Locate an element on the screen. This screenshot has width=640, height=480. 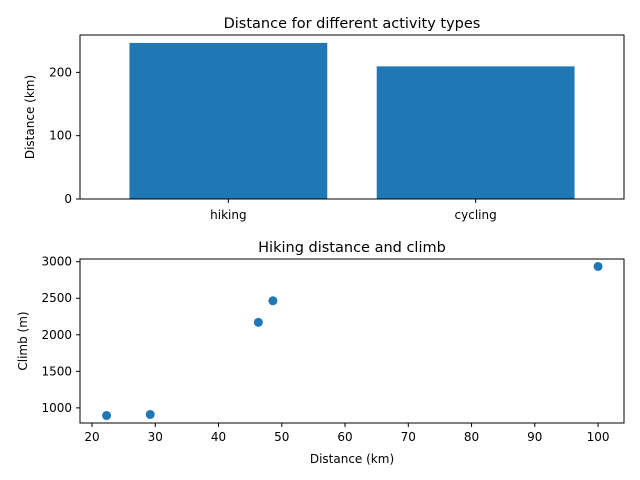
scatter-x-ticks: 20 30 40 50 60 70 80 90 100 is located at coordinates (347, 433).